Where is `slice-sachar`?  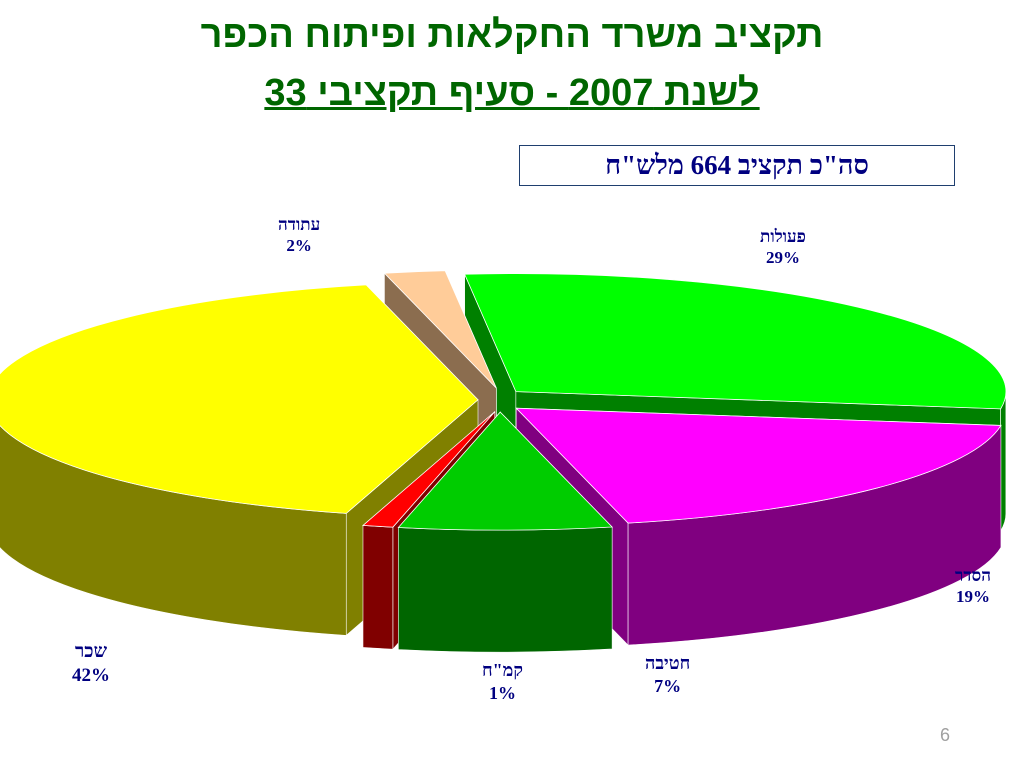 slice-sachar is located at coordinates (239, 399).